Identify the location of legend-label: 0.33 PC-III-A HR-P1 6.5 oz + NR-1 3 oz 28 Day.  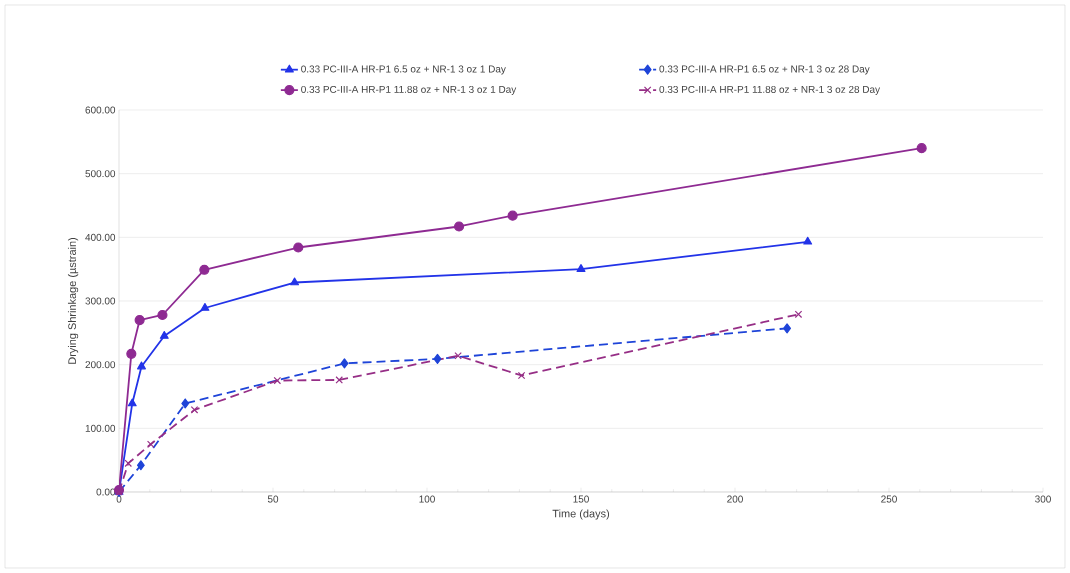
(764, 70).